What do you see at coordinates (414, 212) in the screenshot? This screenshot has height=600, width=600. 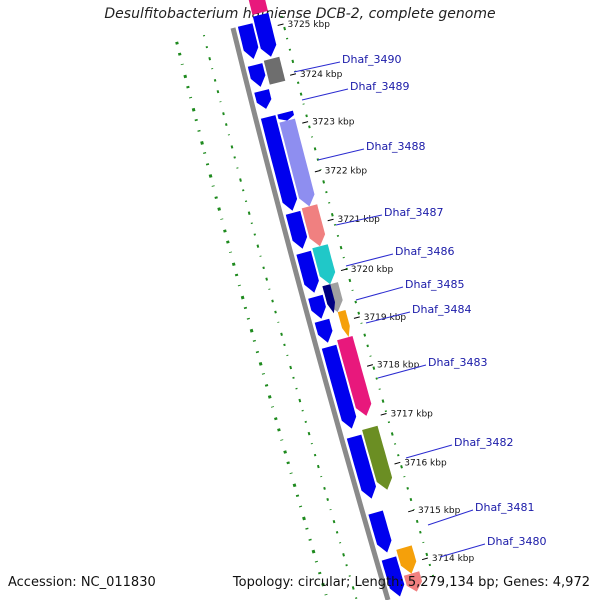 I see `gene-label: Dhaf_3487` at bounding box center [414, 212].